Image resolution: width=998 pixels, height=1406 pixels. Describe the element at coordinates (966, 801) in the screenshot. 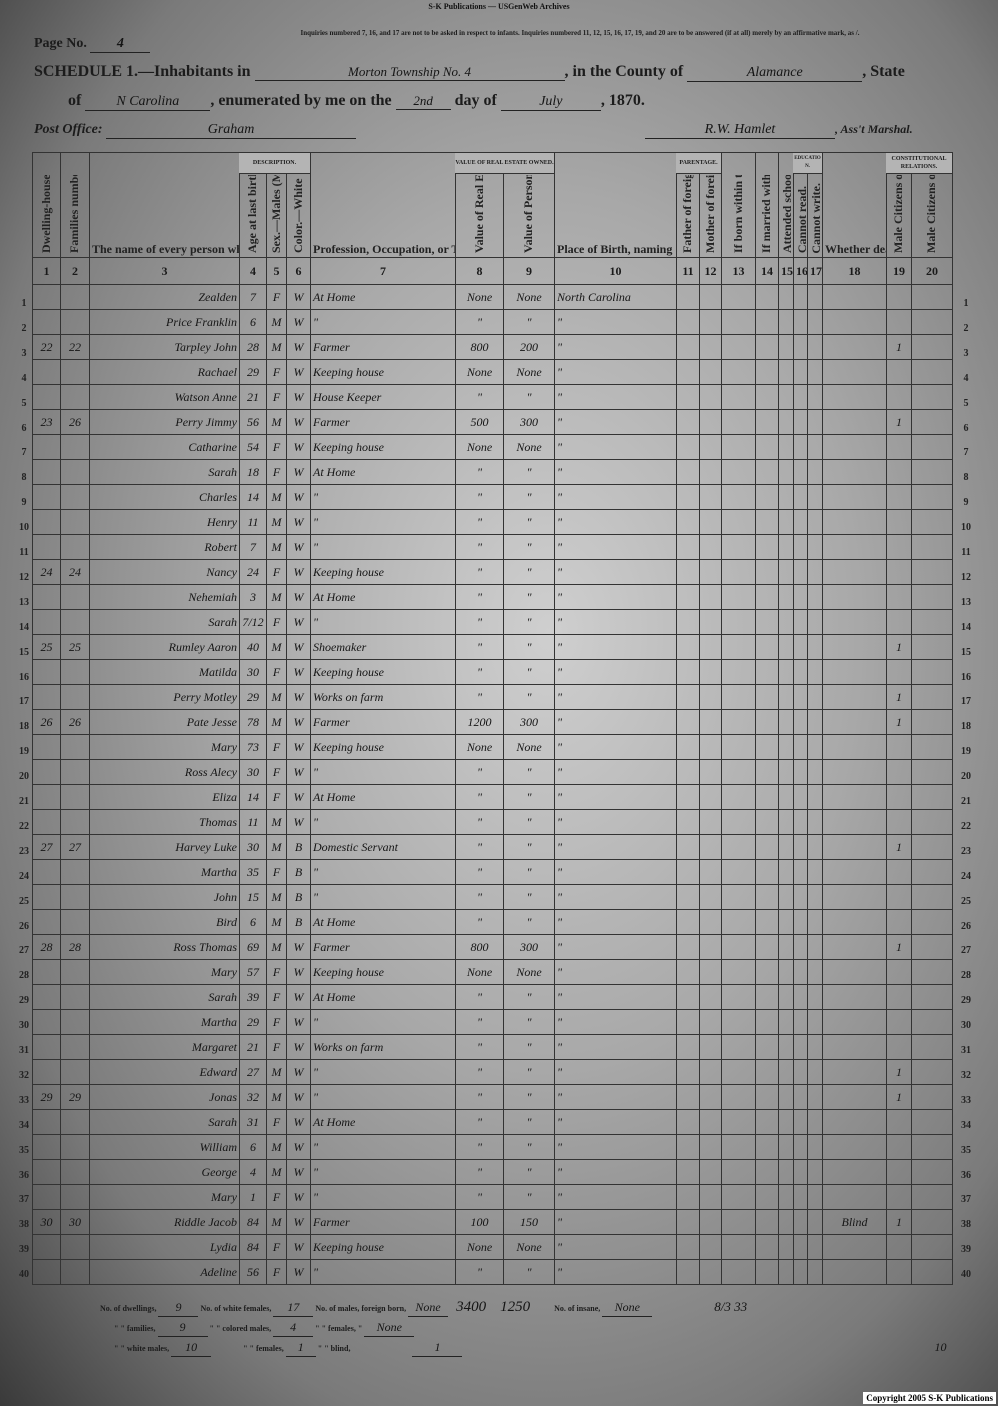

I see `line-number-right: 21` at that location.